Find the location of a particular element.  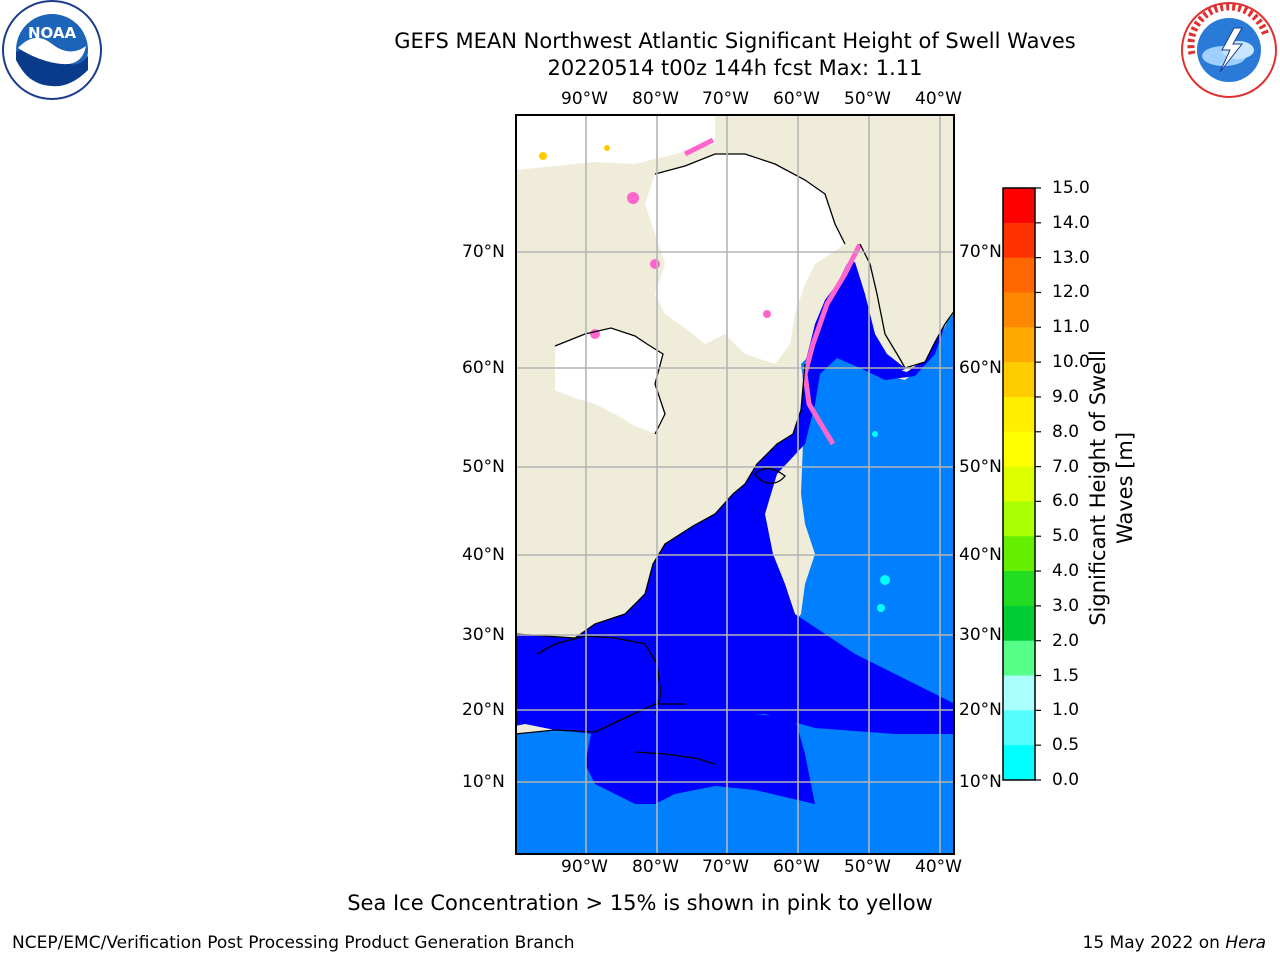

lat-tick-right-50n: 50°N is located at coordinates (980, 467).